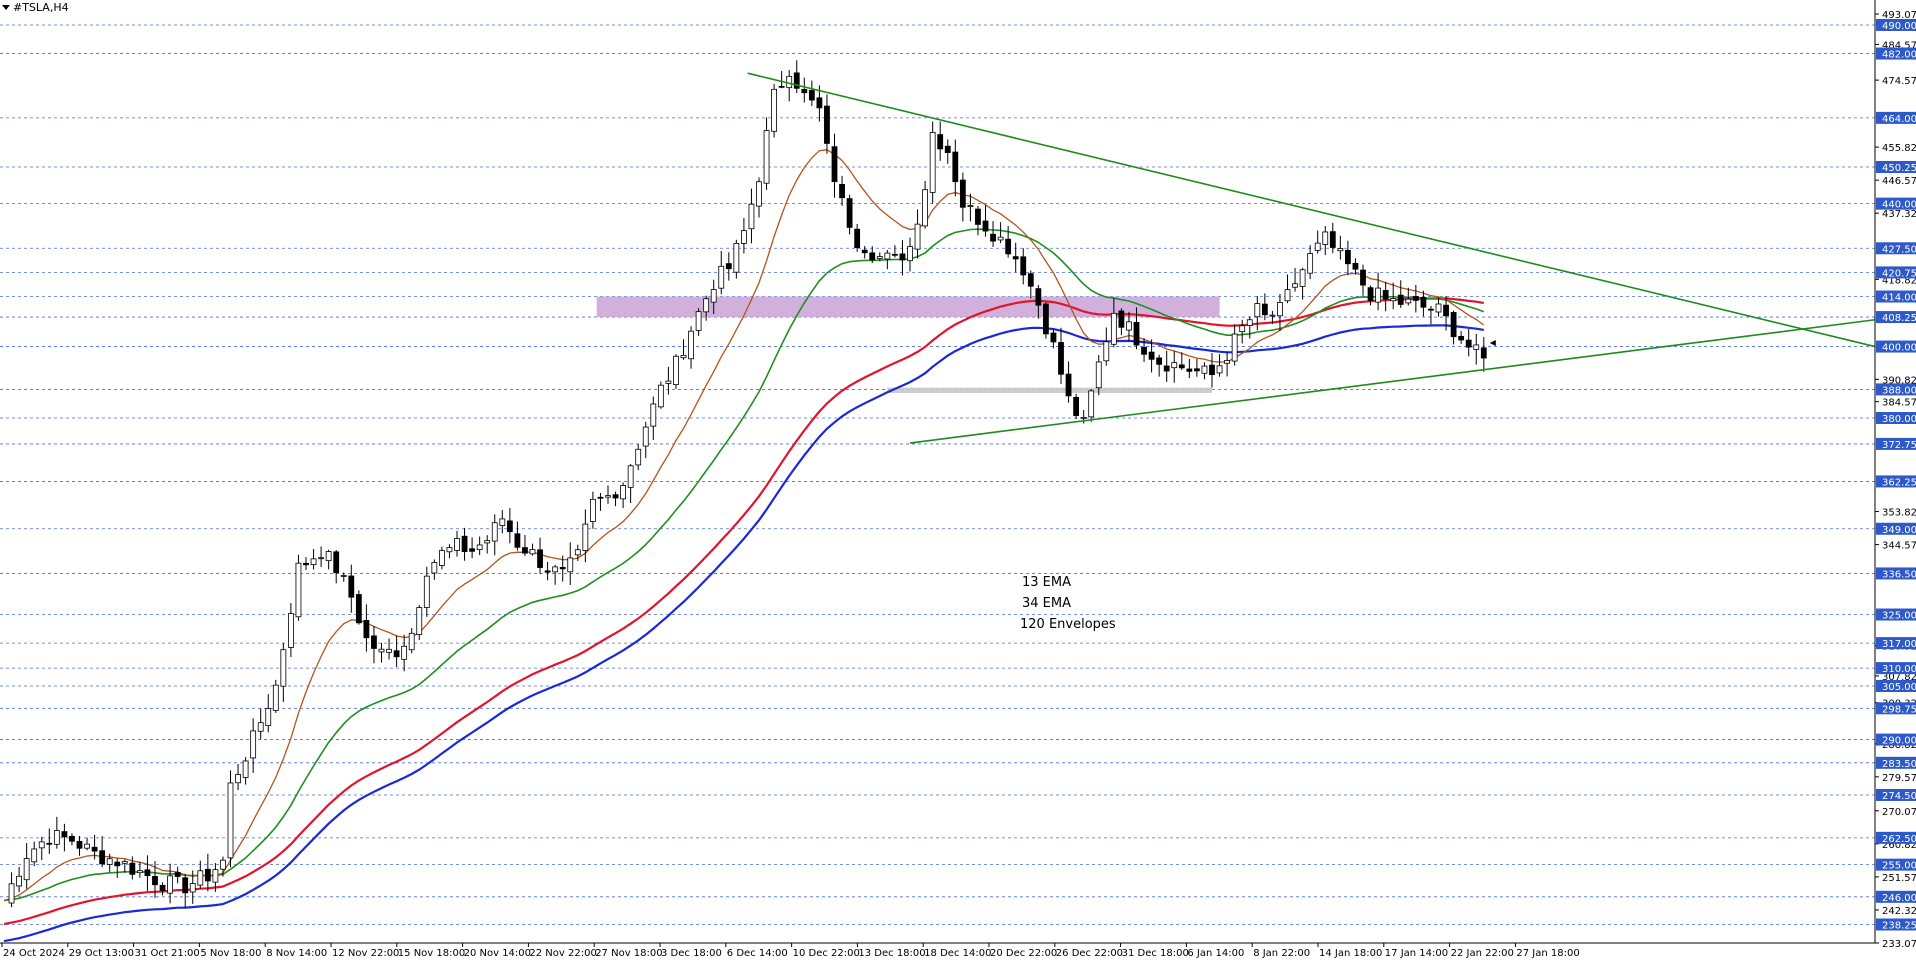 The height and width of the screenshot is (967, 1916). I want to click on level-tag-label: 238.25, so click(1899, 925).